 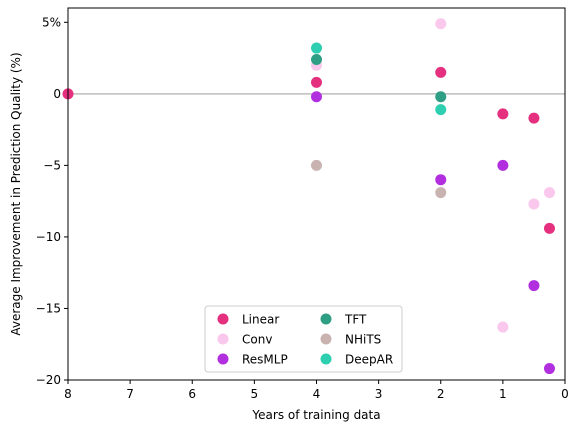 I want to click on legend-item-tft: TFT, so click(x=343, y=320).